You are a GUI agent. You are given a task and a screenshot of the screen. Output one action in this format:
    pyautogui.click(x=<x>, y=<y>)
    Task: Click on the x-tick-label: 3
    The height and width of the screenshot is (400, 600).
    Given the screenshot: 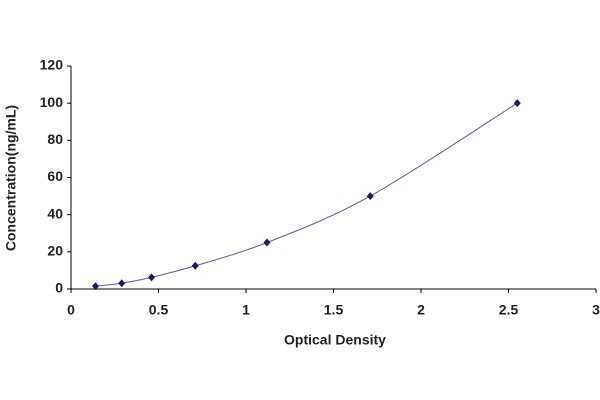 What is the action you would take?
    pyautogui.click(x=596, y=310)
    